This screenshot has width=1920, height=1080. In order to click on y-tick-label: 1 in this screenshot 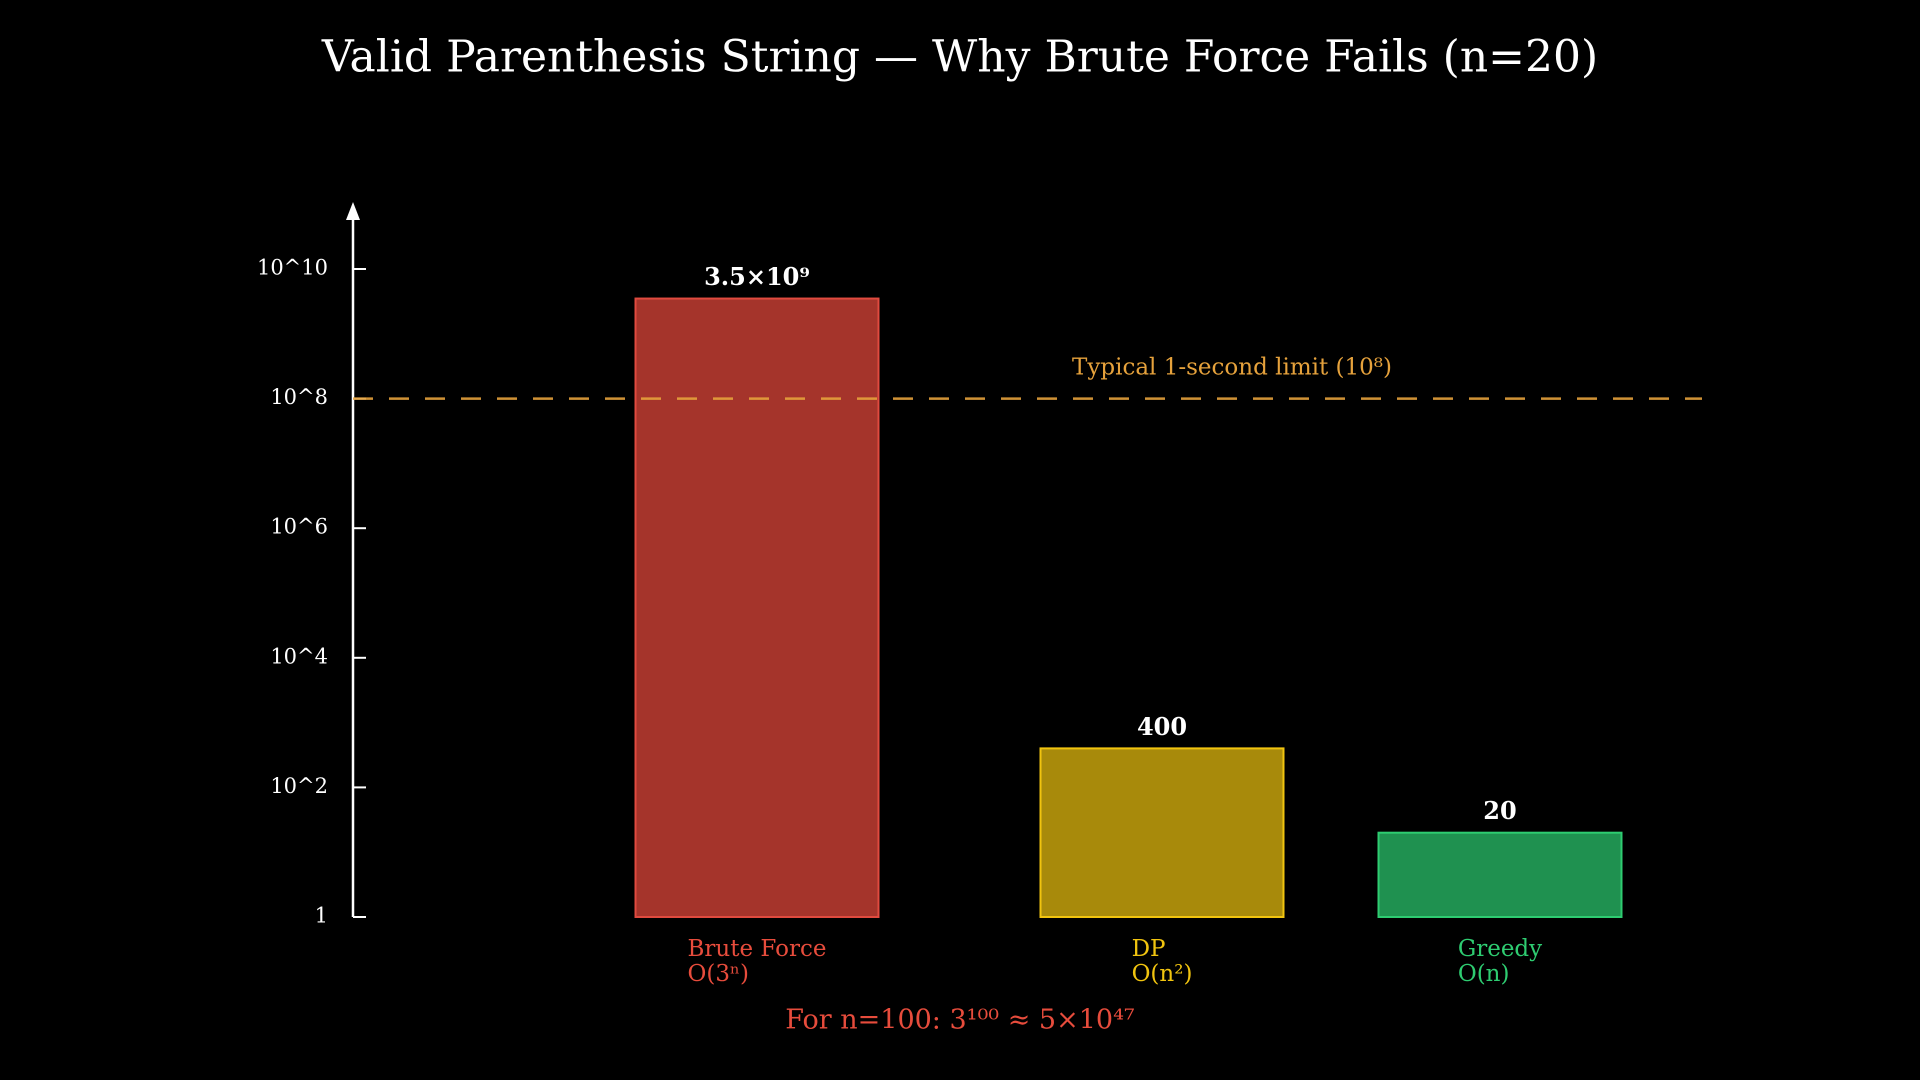, I will do `click(321, 916)`.